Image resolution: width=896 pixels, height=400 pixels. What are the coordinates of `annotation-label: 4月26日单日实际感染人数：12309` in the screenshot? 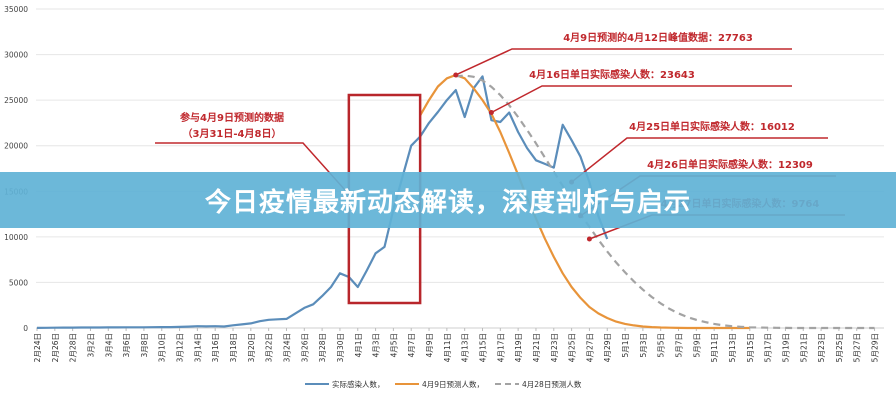 It's located at (730, 164).